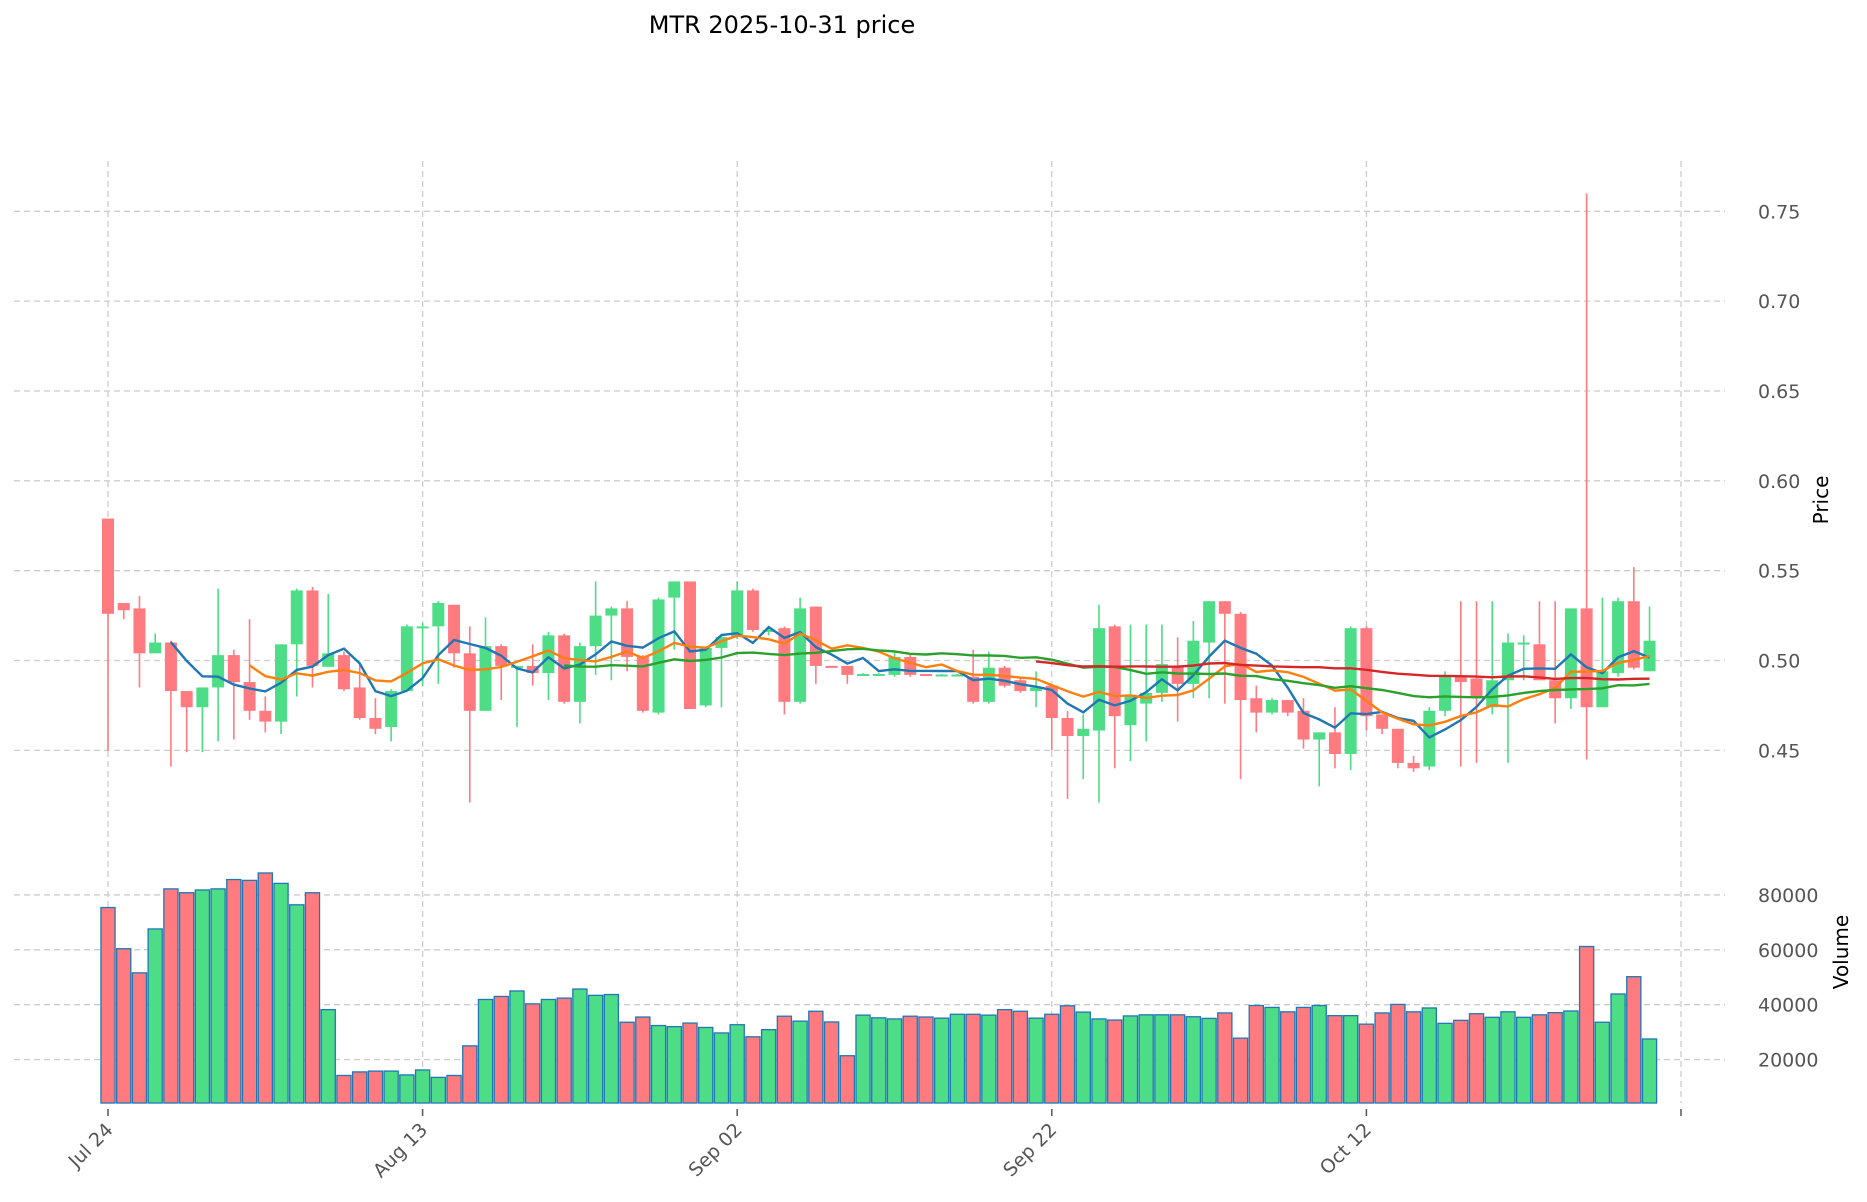 Image resolution: width=1867 pixels, height=1202 pixels. I want to click on moving-average-lines, so click(909, 682).